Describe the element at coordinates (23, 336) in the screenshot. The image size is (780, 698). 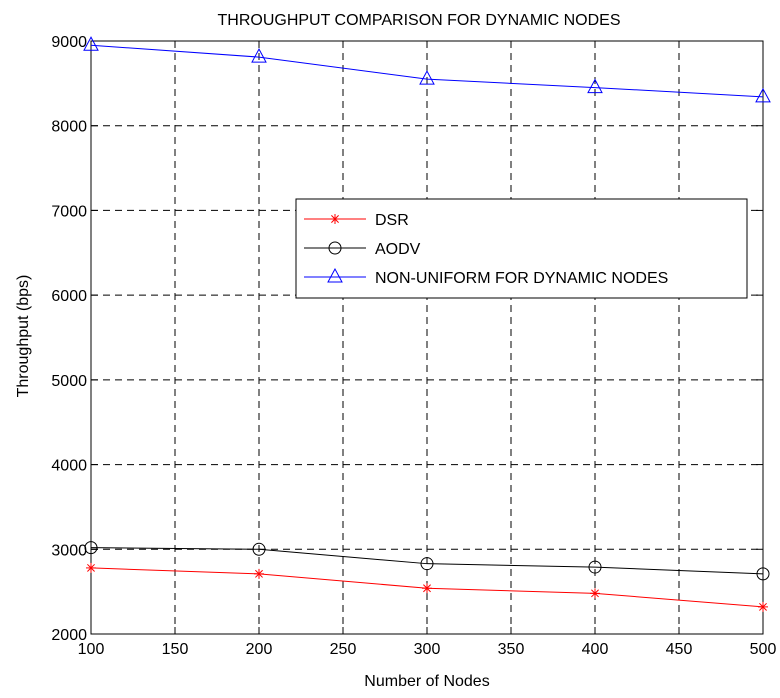
I see `y-axis-title: Throughput (bps)` at that location.